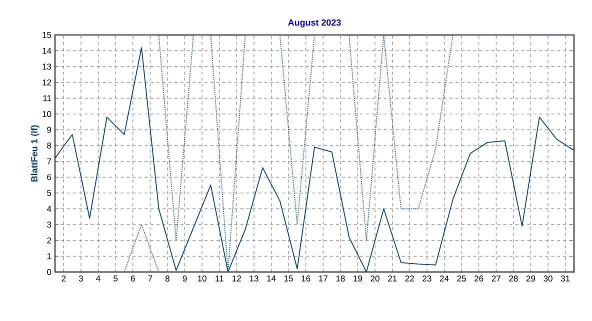  I want to click on x-tick-label: 8, so click(167, 279).